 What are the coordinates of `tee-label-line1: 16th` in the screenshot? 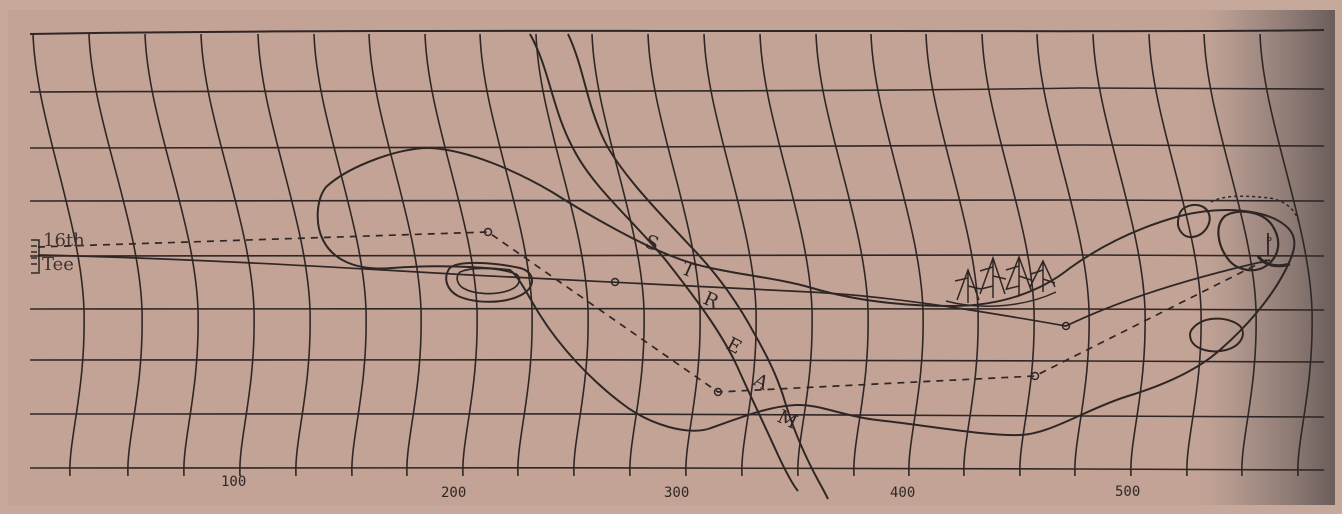 It's located at (64, 240).